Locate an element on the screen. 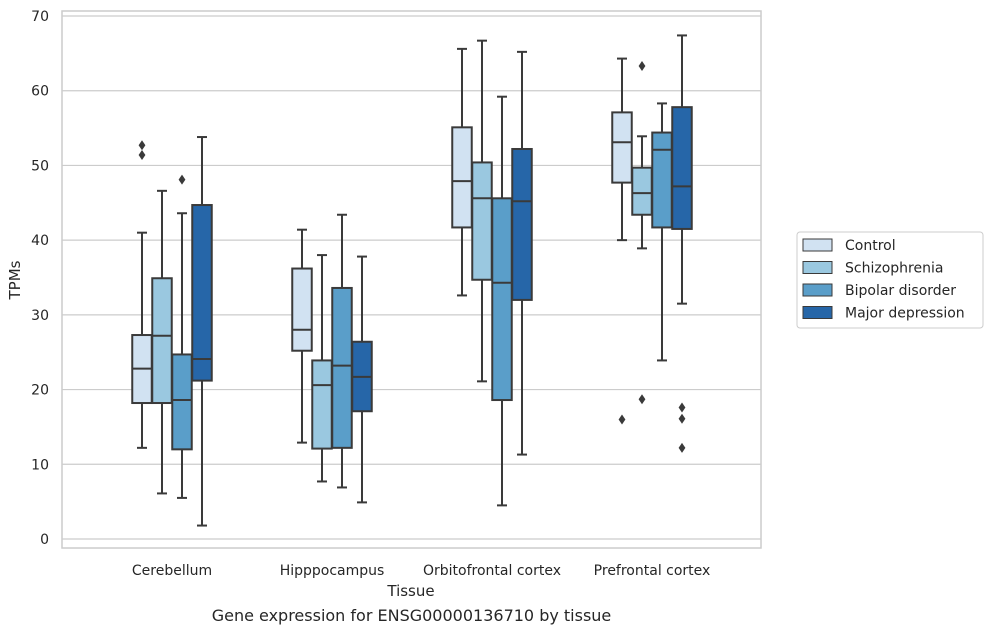  y-tick-label: 30 is located at coordinates (40, 316).